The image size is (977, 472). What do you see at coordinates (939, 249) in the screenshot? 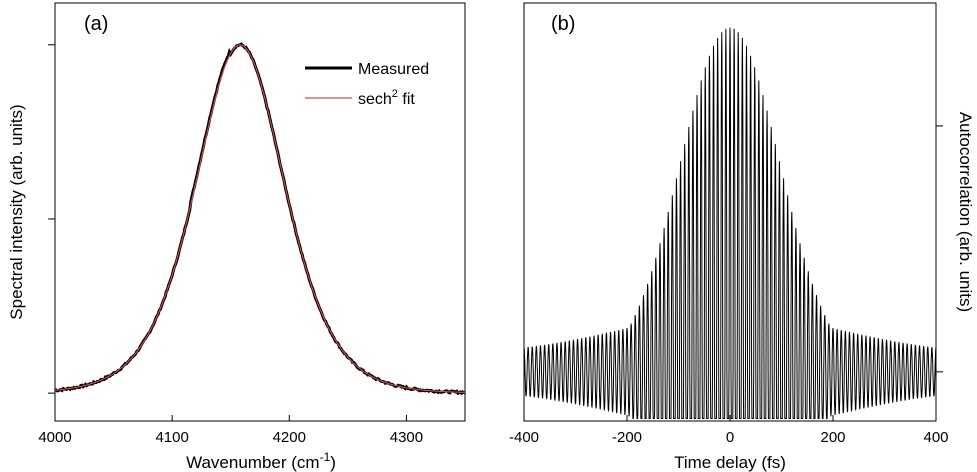
I see `panel-b-y-ticks` at bounding box center [939, 249].